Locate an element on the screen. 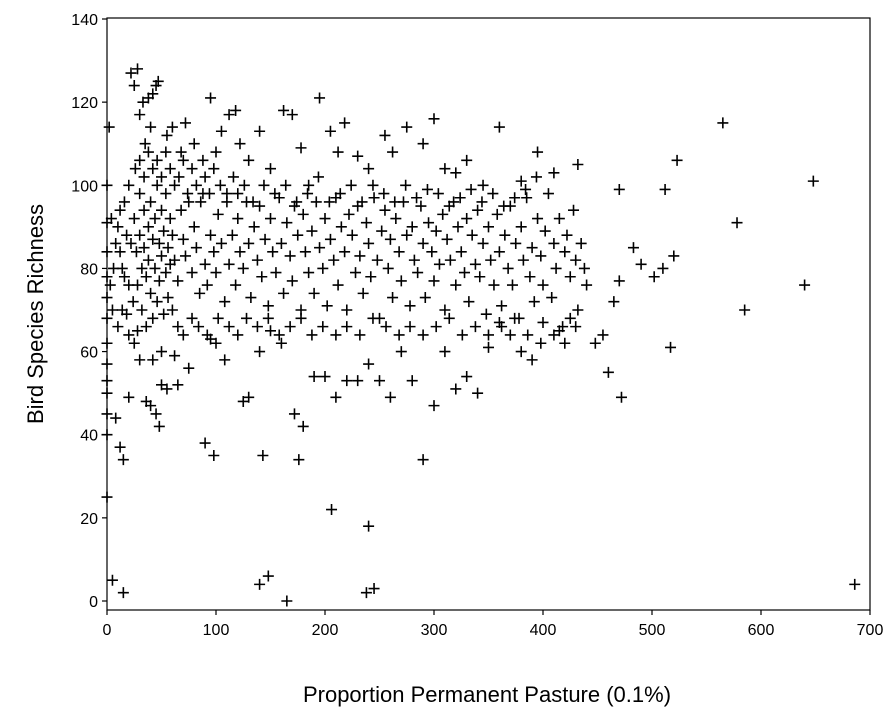 The height and width of the screenshot is (715, 890). x-tick-label: 700 is located at coordinates (870, 630).